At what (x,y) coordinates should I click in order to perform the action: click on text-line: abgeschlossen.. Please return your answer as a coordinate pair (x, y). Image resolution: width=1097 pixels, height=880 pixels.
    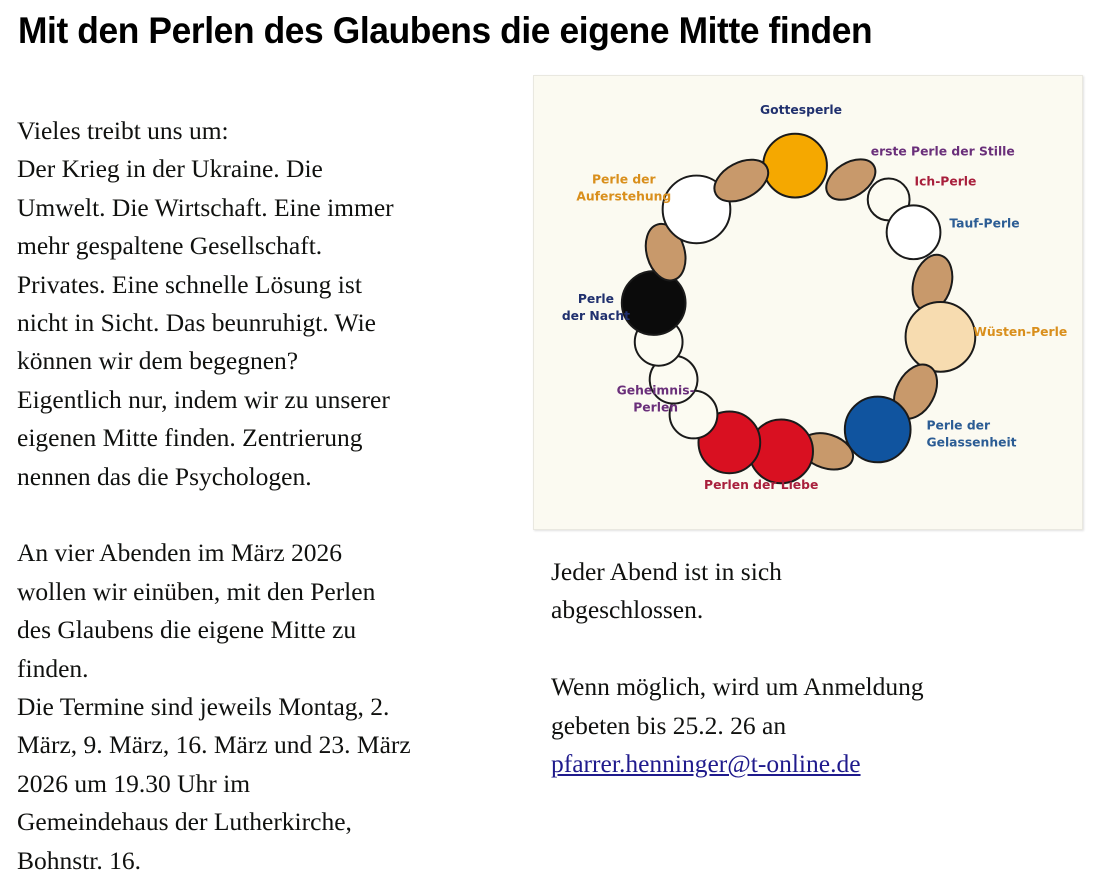
    Looking at the image, I should click on (627, 610).